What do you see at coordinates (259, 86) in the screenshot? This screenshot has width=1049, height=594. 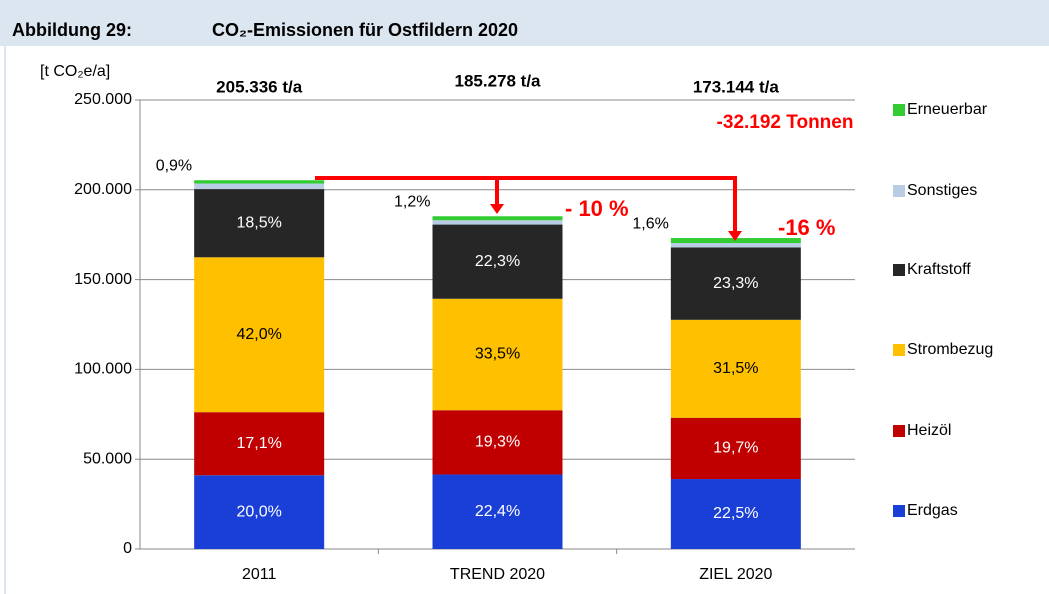 I see `total-label: 205.336 t/a` at bounding box center [259, 86].